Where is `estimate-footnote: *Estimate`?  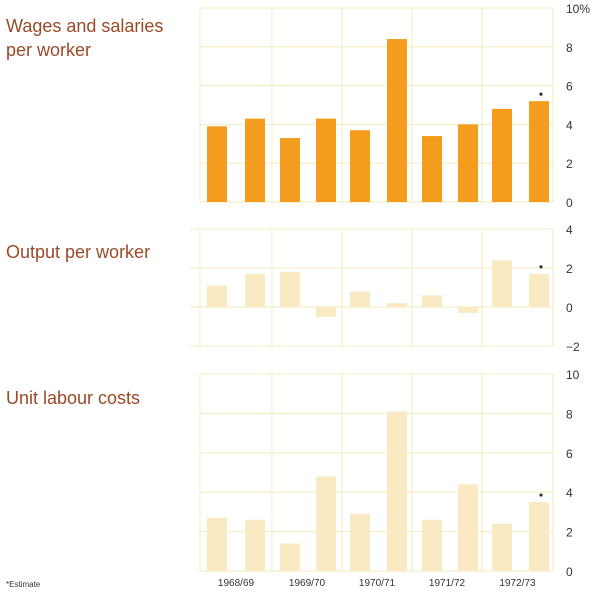 estimate-footnote: *Estimate is located at coordinates (23, 584).